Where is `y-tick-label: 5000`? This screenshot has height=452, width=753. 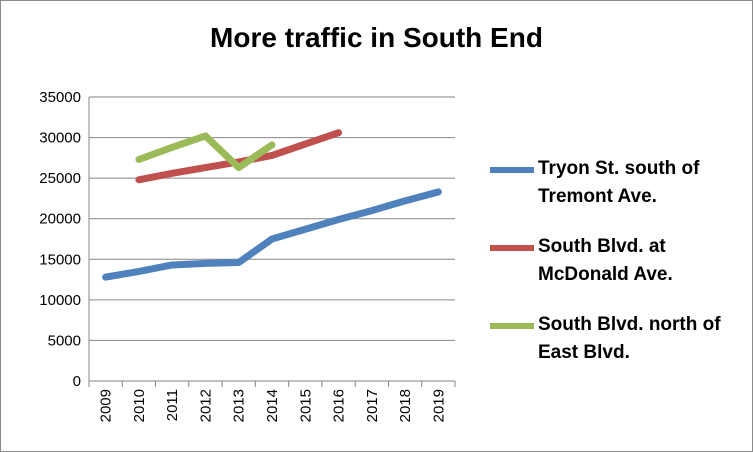
y-tick-label: 5000 is located at coordinates (64, 340).